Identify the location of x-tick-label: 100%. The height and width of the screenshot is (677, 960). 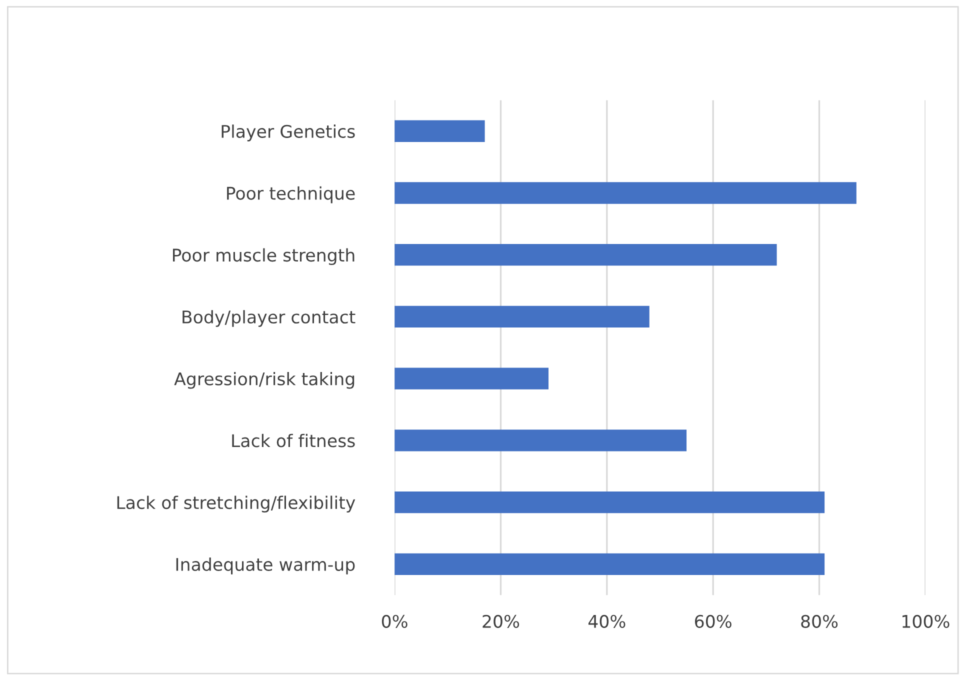
(926, 621).